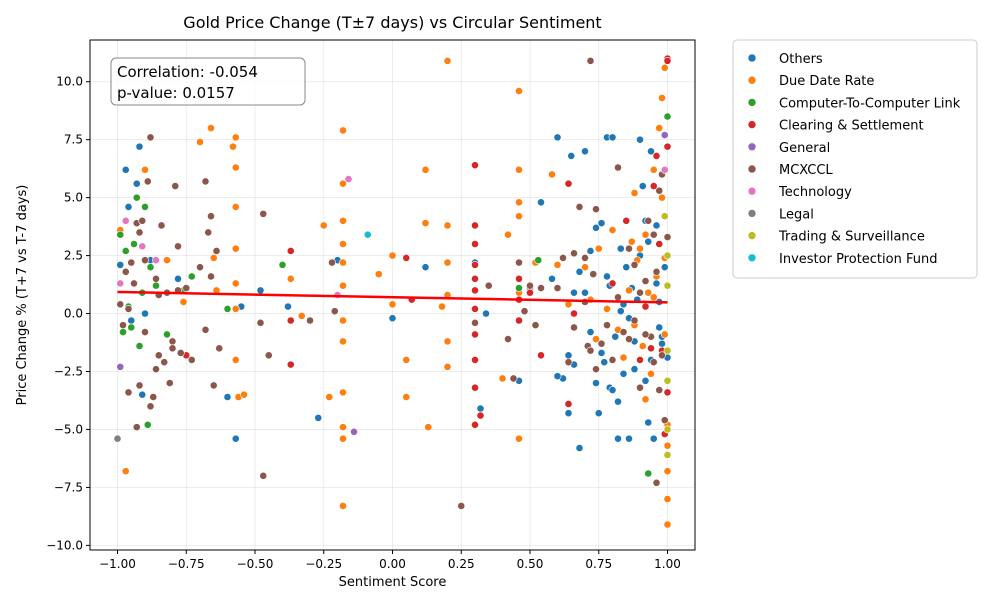 The height and width of the screenshot is (604, 1000). I want to click on x-tick-label: 0.50, so click(530, 564).